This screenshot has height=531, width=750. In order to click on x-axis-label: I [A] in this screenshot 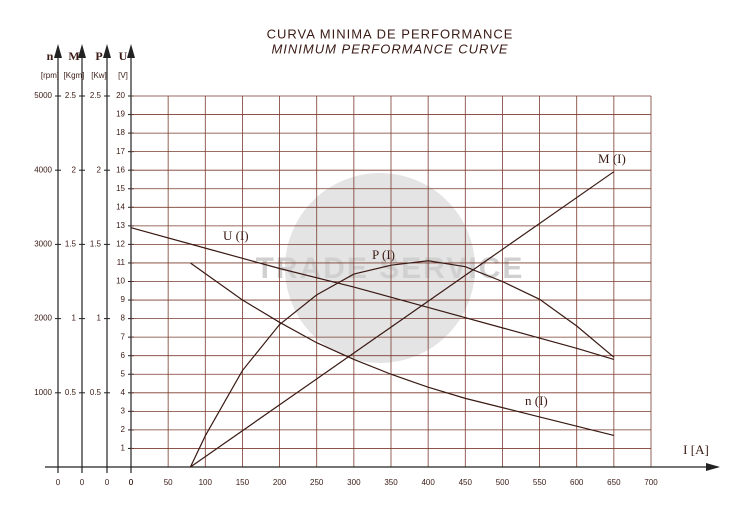, I will do `click(696, 449)`.